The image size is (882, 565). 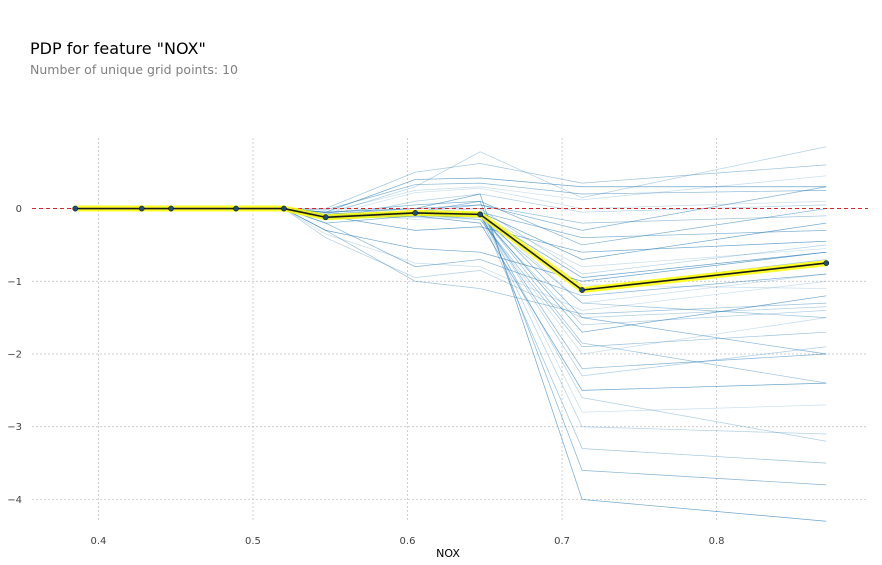 I want to click on x-tick-label: 0.4, so click(x=98, y=541).